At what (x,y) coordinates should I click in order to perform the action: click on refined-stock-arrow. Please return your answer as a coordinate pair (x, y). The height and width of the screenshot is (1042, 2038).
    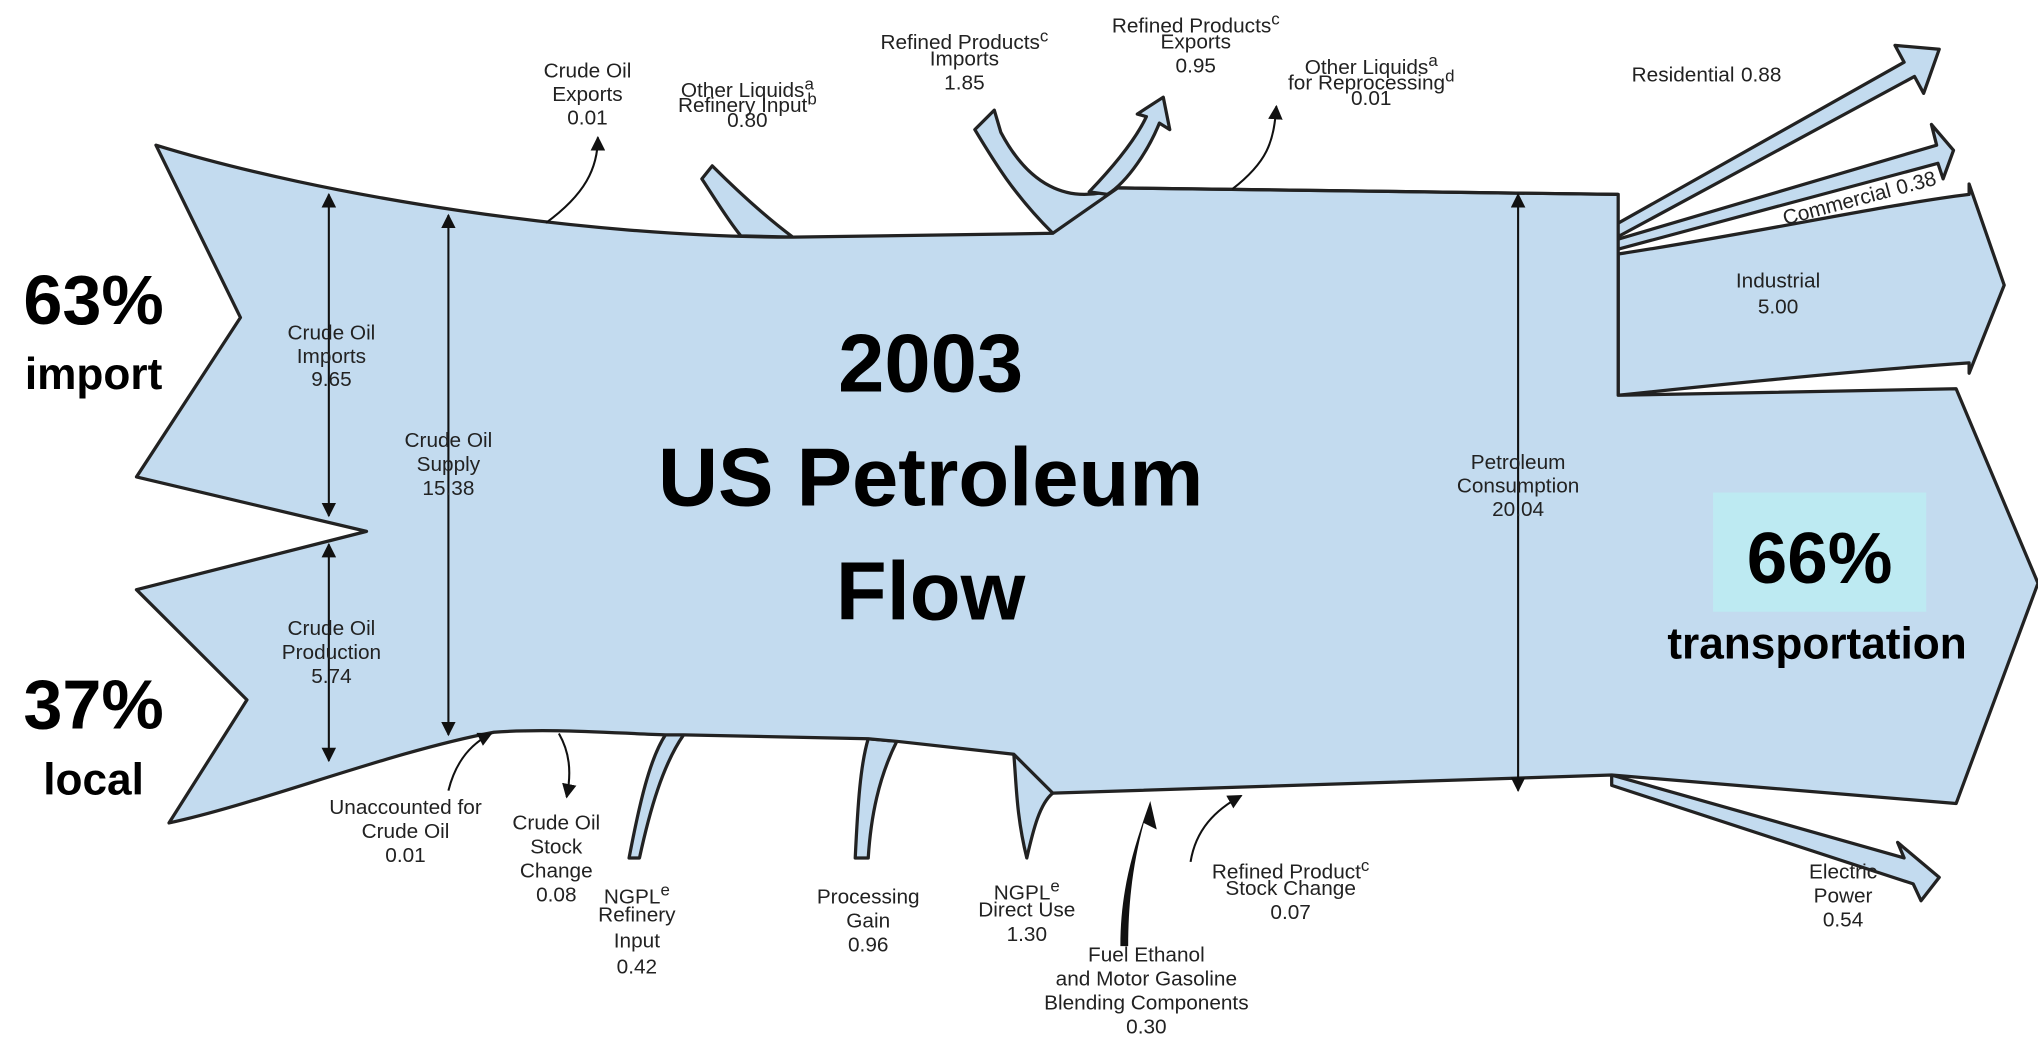
    Looking at the image, I should click on (1216, 828).